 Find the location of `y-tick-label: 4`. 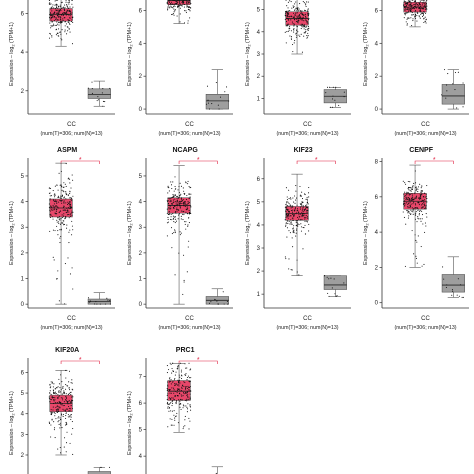

y-tick-label: 4 is located at coordinates (23, 203).